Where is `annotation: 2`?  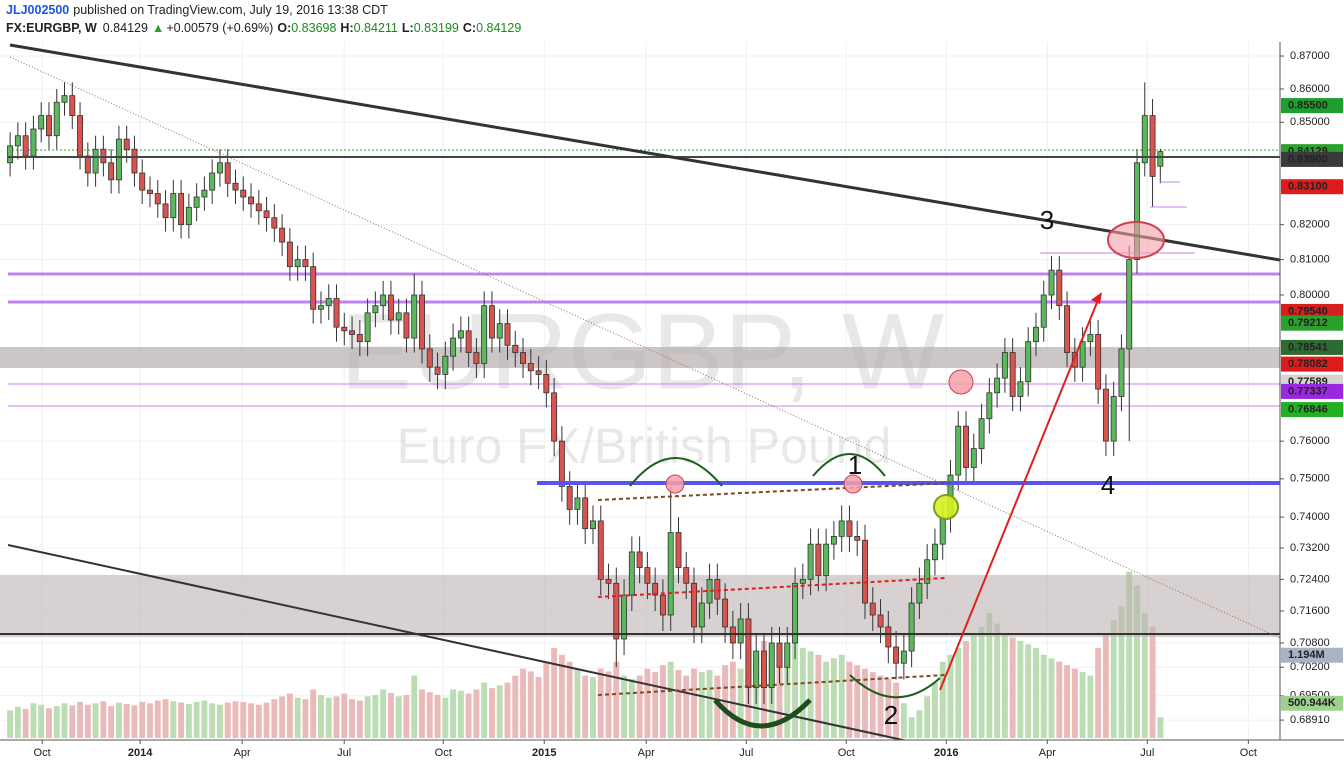
annotation: 2 is located at coordinates (891, 715).